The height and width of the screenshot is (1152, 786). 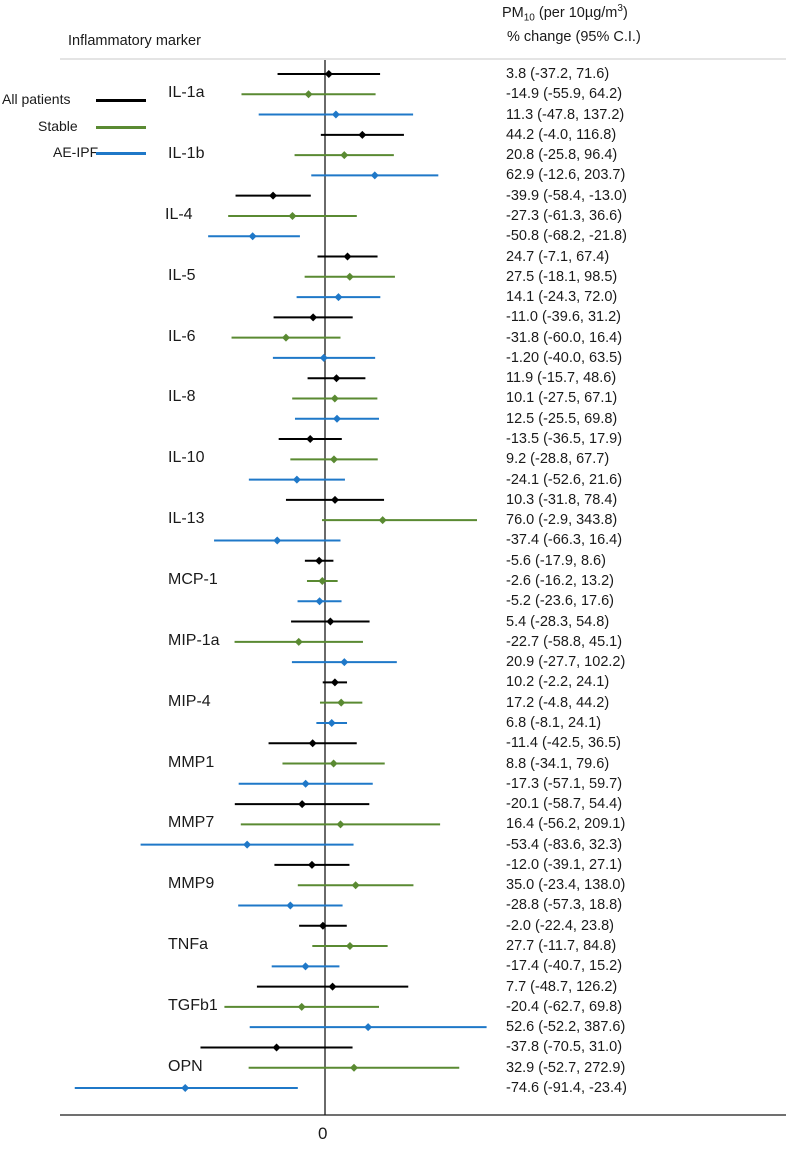 I want to click on estimate-point-mip-4-all-patients, so click(x=334, y=682).